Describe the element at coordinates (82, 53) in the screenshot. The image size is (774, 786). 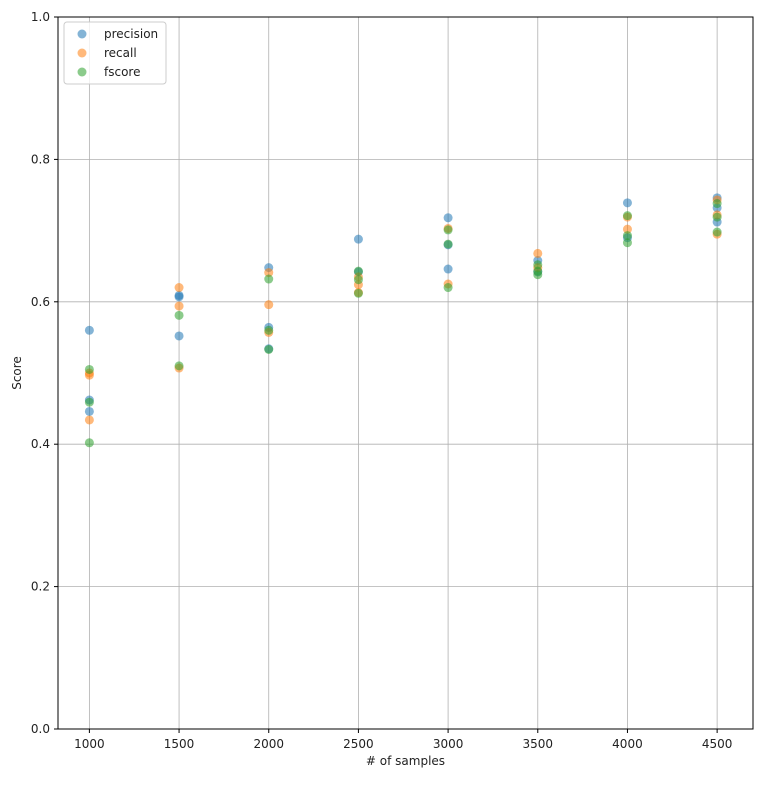
I see `legend-marker-recall` at that location.